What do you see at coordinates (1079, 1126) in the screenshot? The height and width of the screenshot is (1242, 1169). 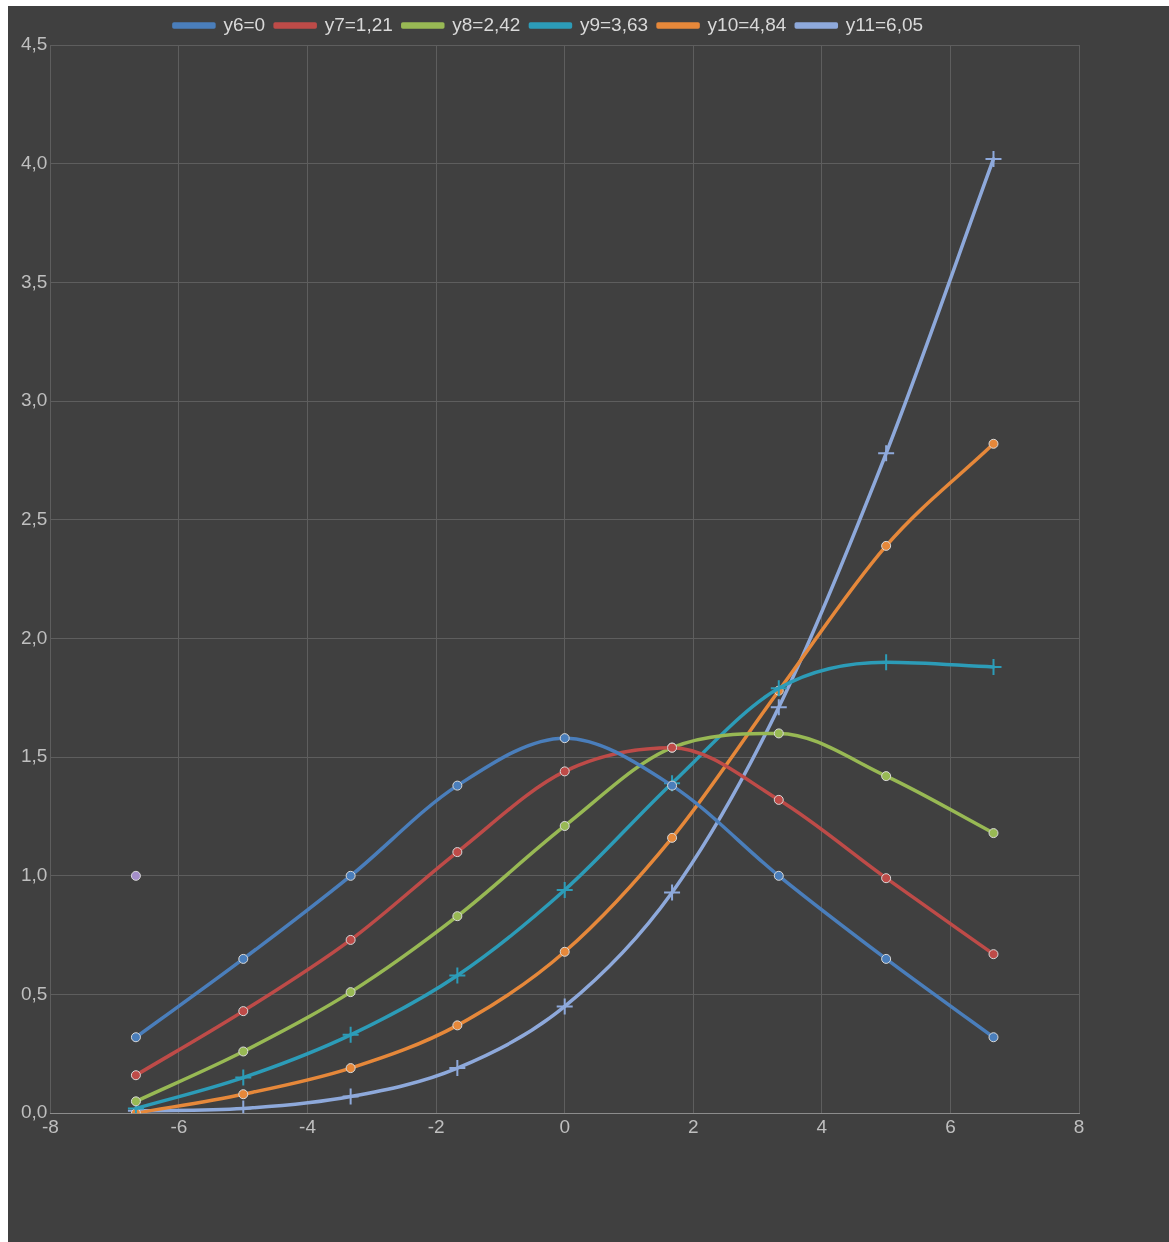 I see `x-tick-label: 8` at bounding box center [1079, 1126].